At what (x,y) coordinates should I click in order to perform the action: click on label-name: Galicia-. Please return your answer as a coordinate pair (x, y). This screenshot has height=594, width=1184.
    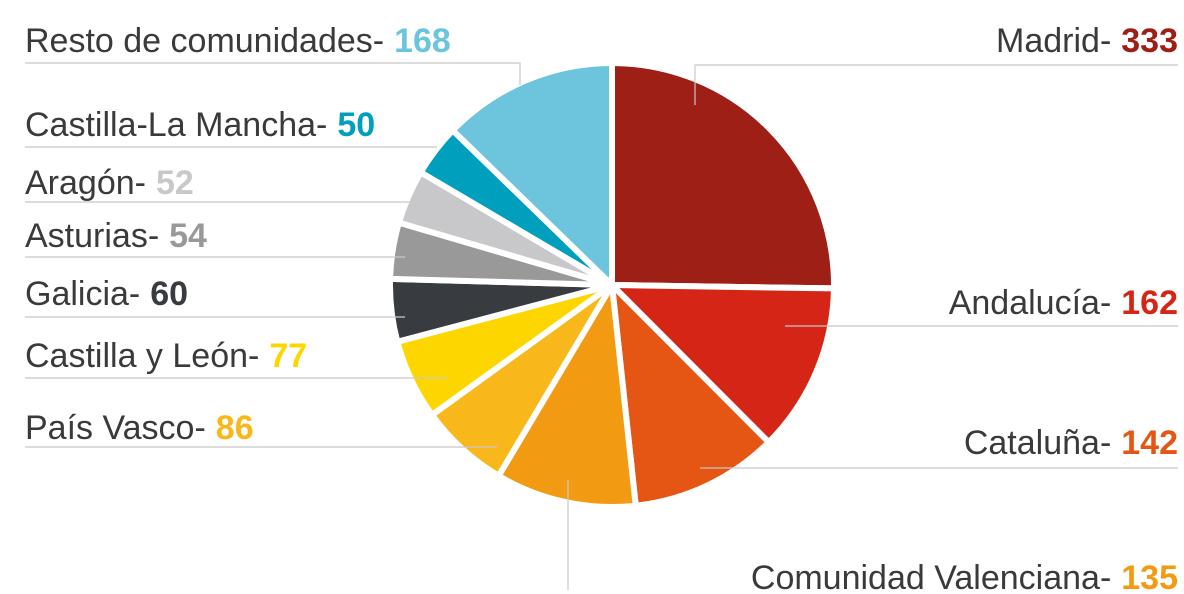
    Looking at the image, I should click on (82, 294).